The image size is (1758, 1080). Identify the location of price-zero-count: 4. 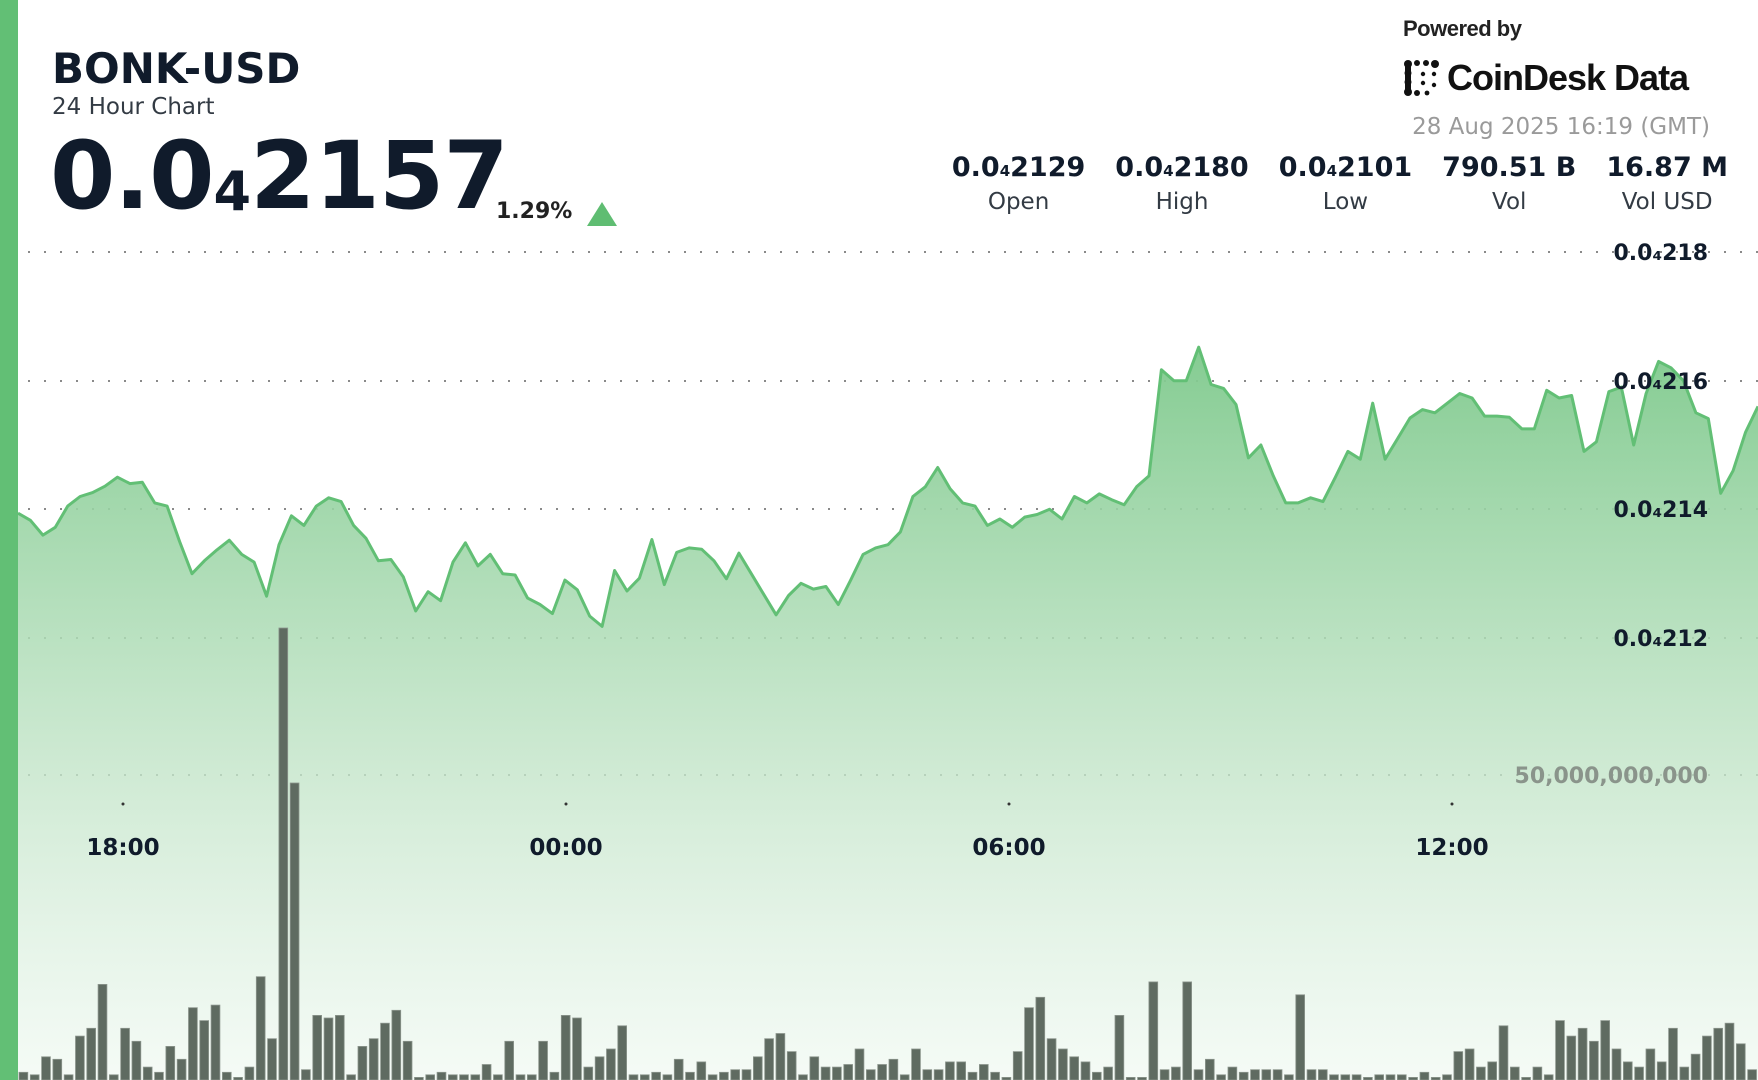
(232, 191).